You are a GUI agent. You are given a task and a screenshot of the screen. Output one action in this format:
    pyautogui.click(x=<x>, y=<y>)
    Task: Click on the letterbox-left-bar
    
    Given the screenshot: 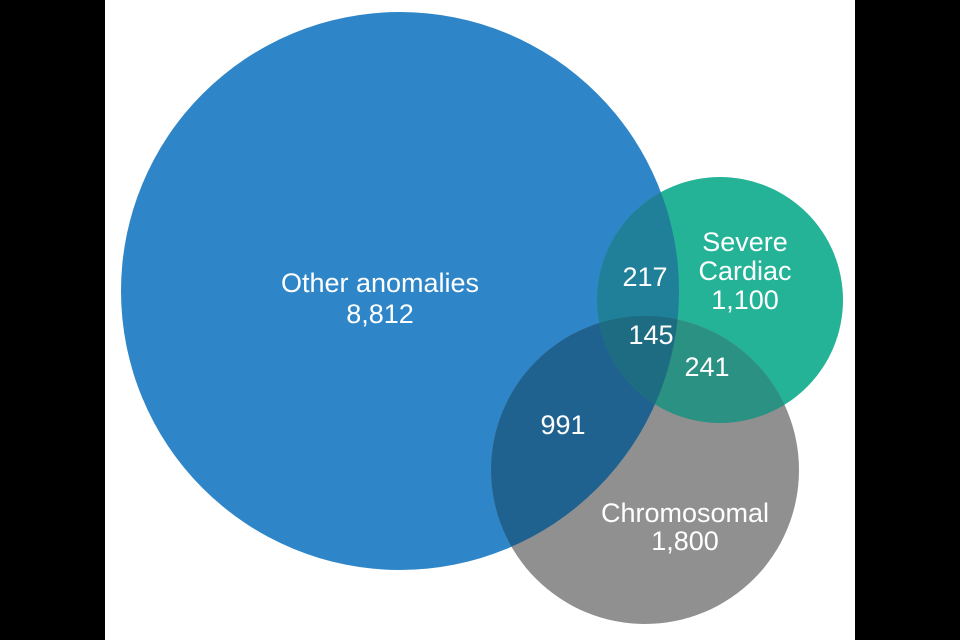 What is the action you would take?
    pyautogui.click(x=52, y=320)
    